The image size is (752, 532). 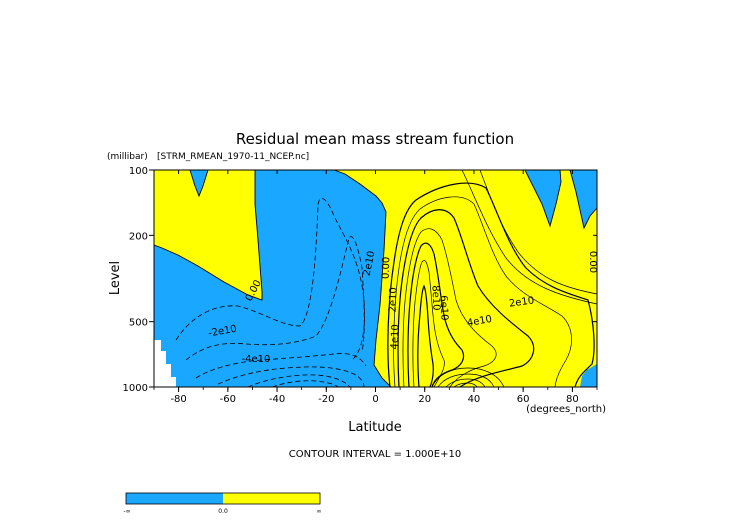 I want to click on x-tick-label: 0, so click(x=375, y=399).